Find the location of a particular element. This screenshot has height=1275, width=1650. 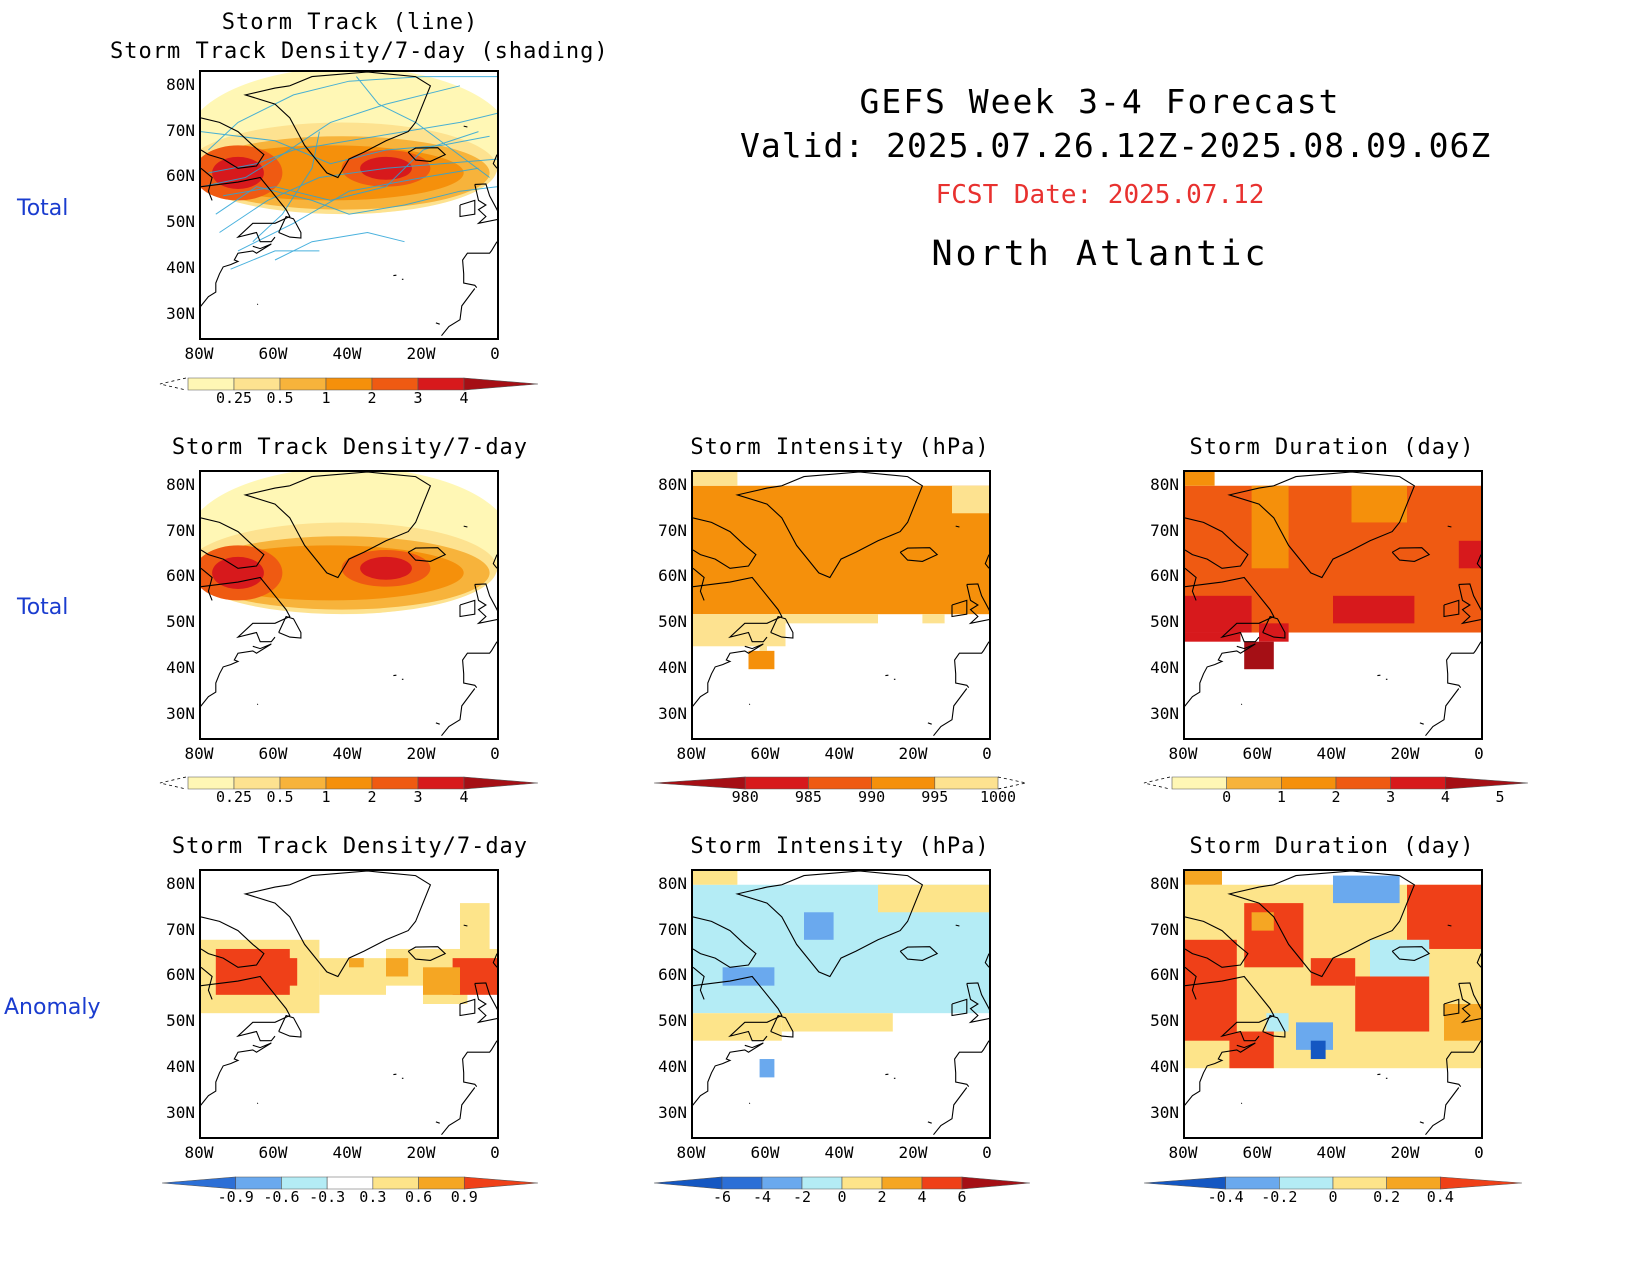

intensity-panel-title: Storm Intensity (hPa) is located at coordinates (840, 447).